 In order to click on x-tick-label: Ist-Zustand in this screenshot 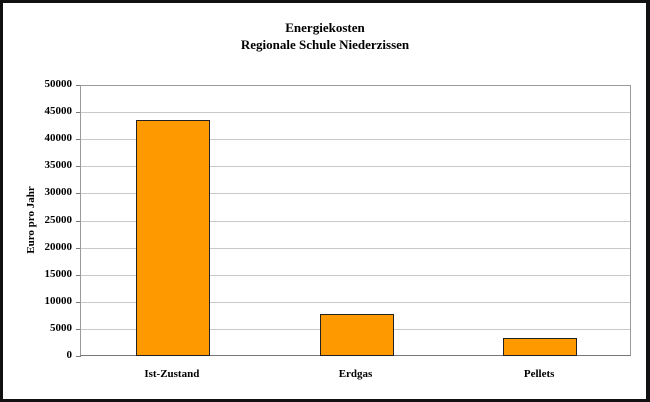, I will do `click(172, 374)`.